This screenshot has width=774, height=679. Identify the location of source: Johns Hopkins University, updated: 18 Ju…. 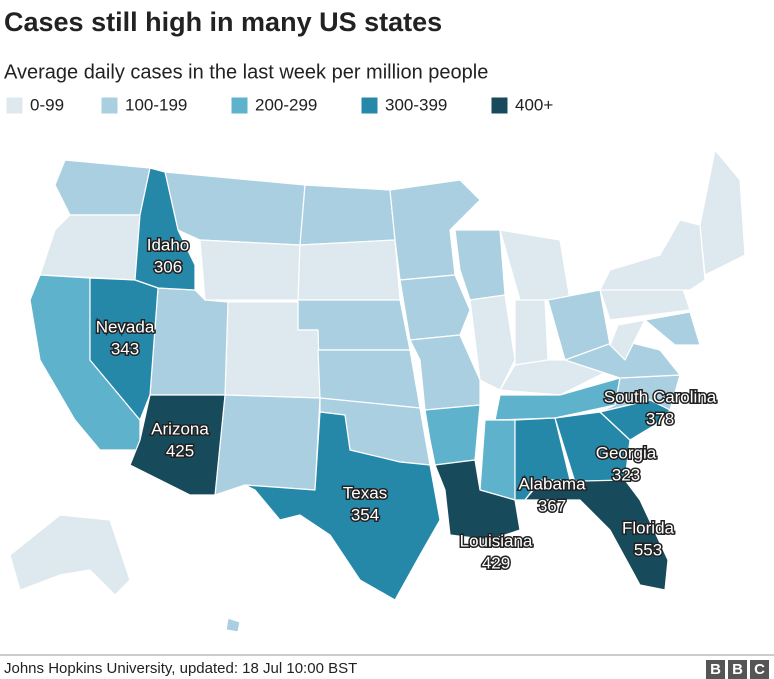
(180, 668).